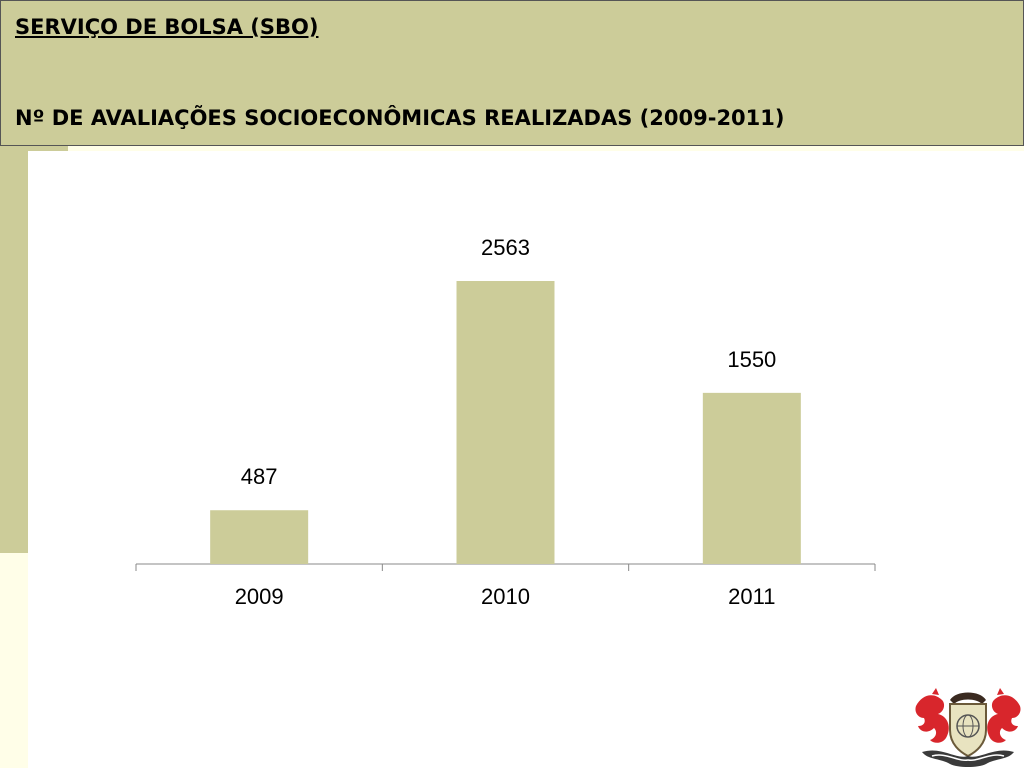  What do you see at coordinates (259, 596) in the screenshot?
I see `x-tick-label: 2009` at bounding box center [259, 596].